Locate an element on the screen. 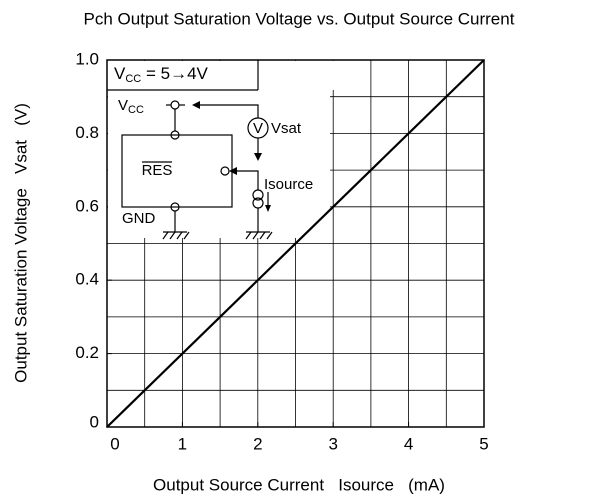 Image resolution: width=598 pixels, height=504 pixels. vcc-v: V is located at coordinates (123, 105).